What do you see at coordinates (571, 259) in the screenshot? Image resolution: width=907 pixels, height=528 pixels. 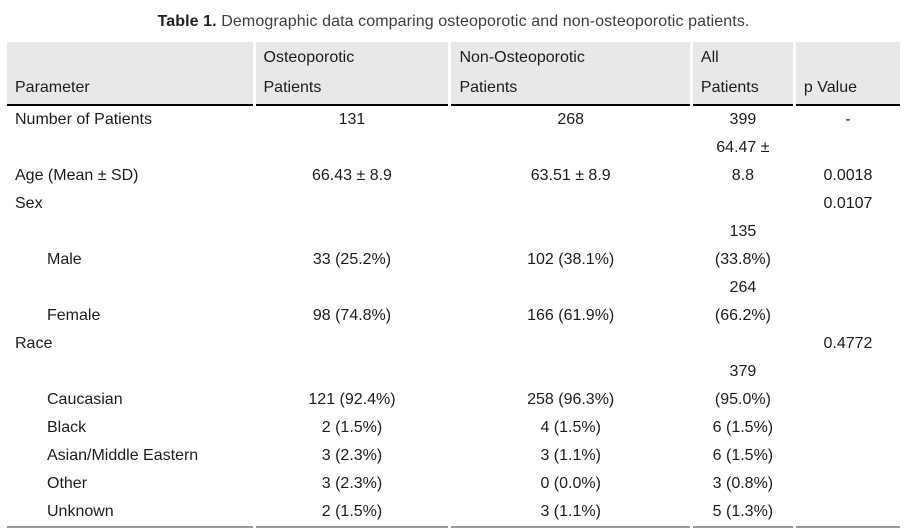 I see `cell-non-osteoporotic-patients: 102 (38.1%)` at bounding box center [571, 259].